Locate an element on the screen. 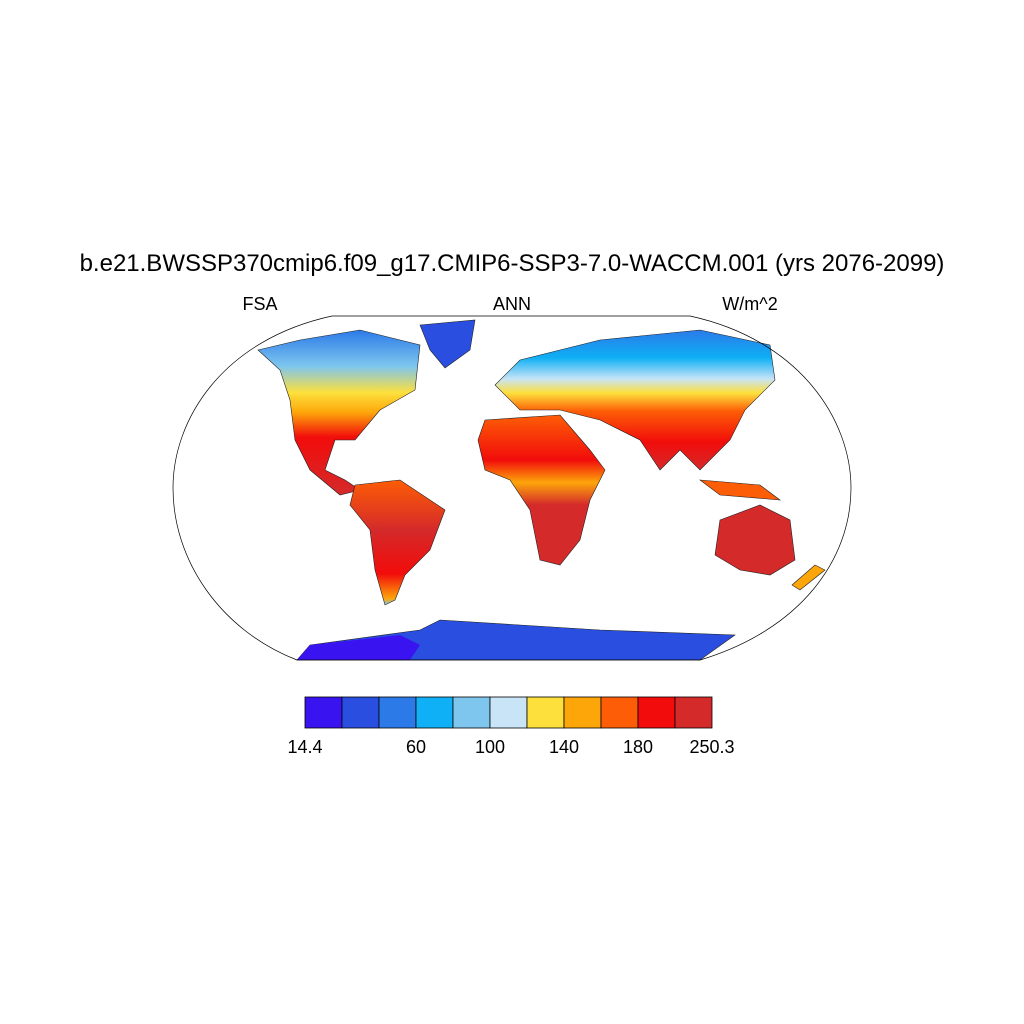 The image size is (1024, 1024). north-america is located at coordinates (339, 412).